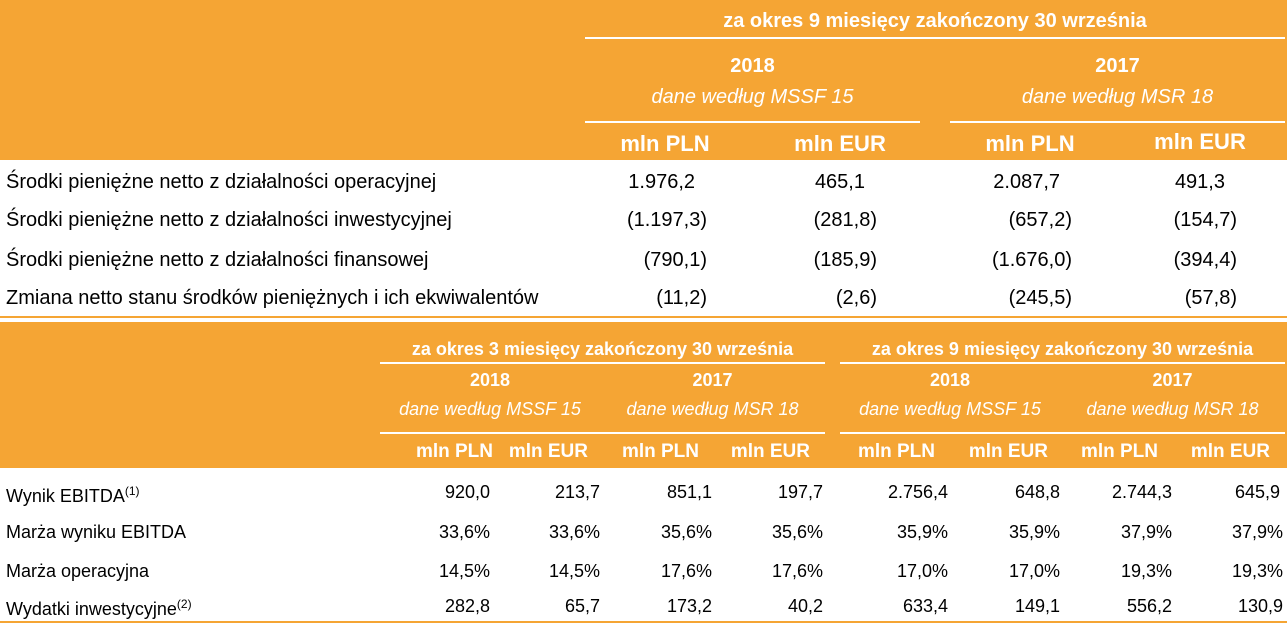  Describe the element at coordinates (752, 97) in the screenshot. I see `table1-basis-2018: dane według MSSF 15` at that location.